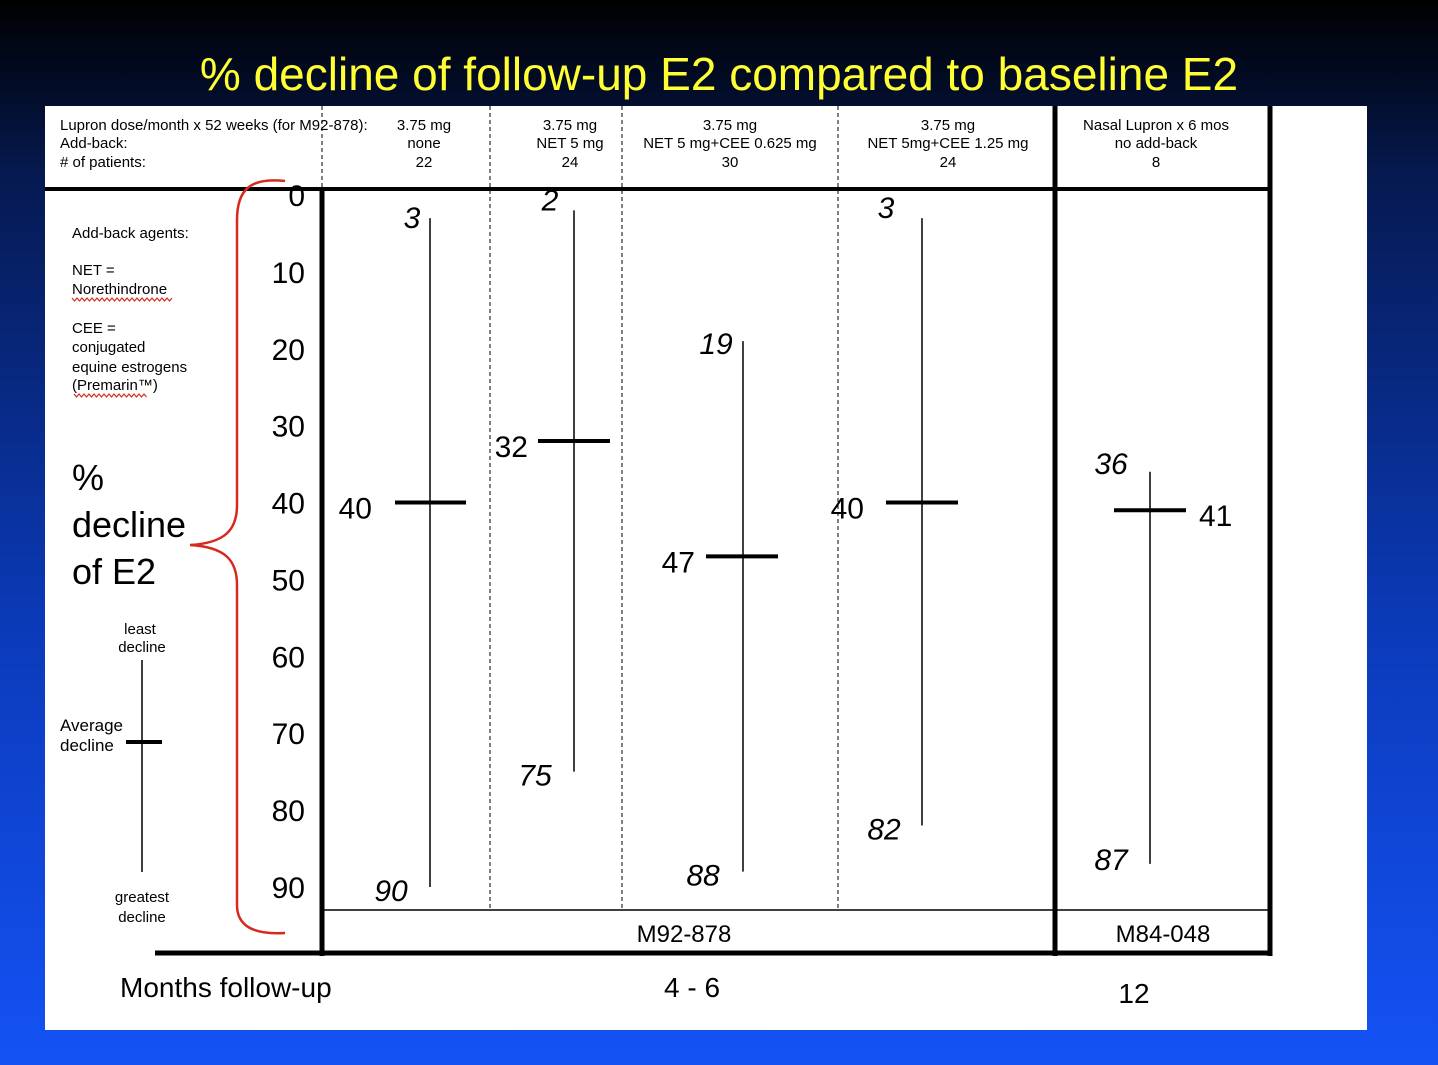 This screenshot has height=1065, width=1438. I want to click on key-greatest-2: decline, so click(142, 917).